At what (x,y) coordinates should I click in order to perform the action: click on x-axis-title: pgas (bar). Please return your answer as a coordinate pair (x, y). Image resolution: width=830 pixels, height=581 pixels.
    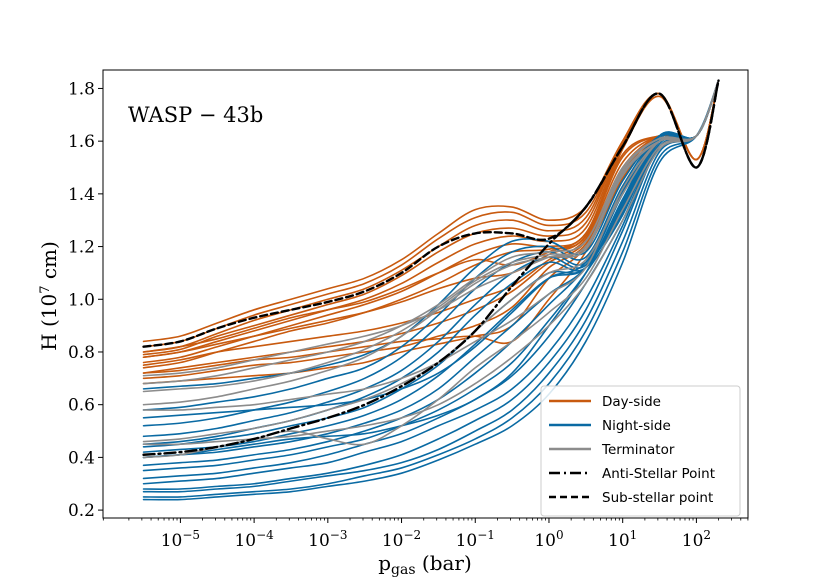
    Looking at the image, I should click on (425, 564).